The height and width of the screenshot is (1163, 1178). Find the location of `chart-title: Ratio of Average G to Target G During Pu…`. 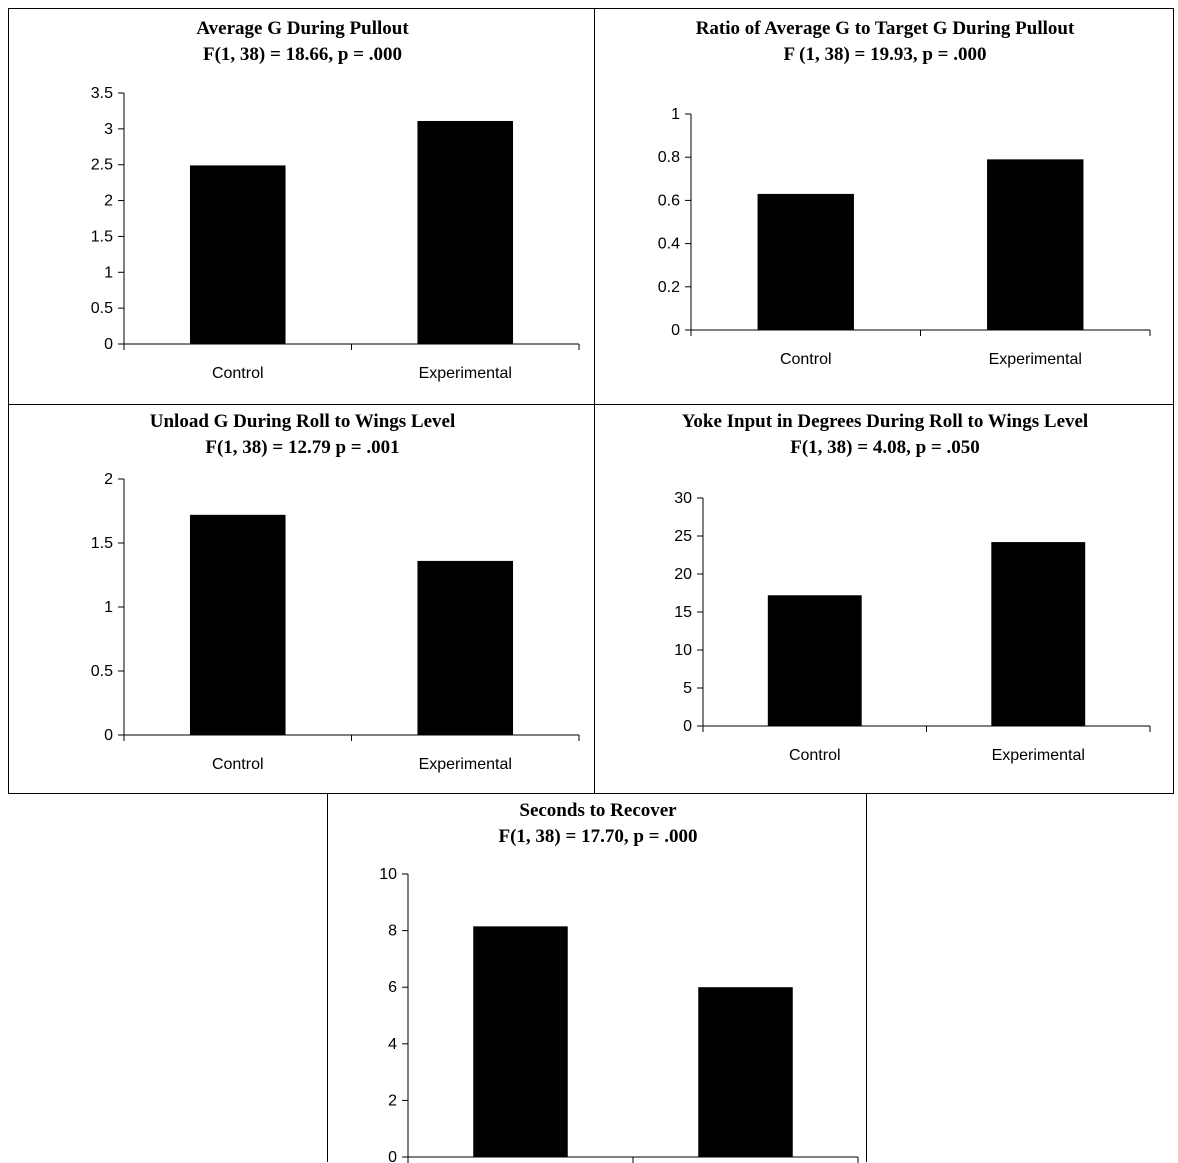

chart-title: Ratio of Average G to Target G During Pu… is located at coordinates (885, 28).